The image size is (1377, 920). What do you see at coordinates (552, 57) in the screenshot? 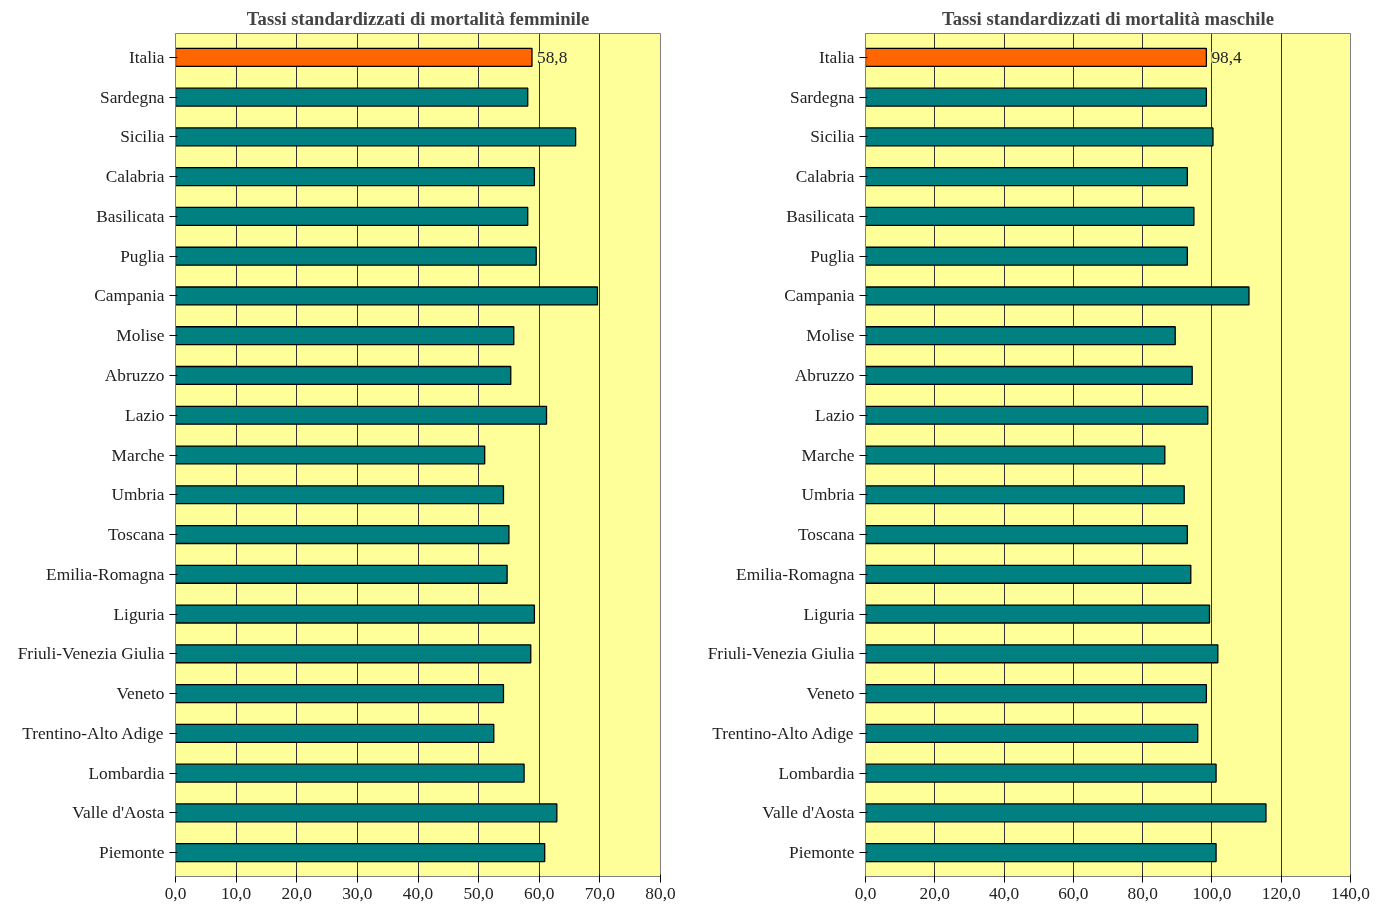
I see `data-label: 58,8` at bounding box center [552, 57].